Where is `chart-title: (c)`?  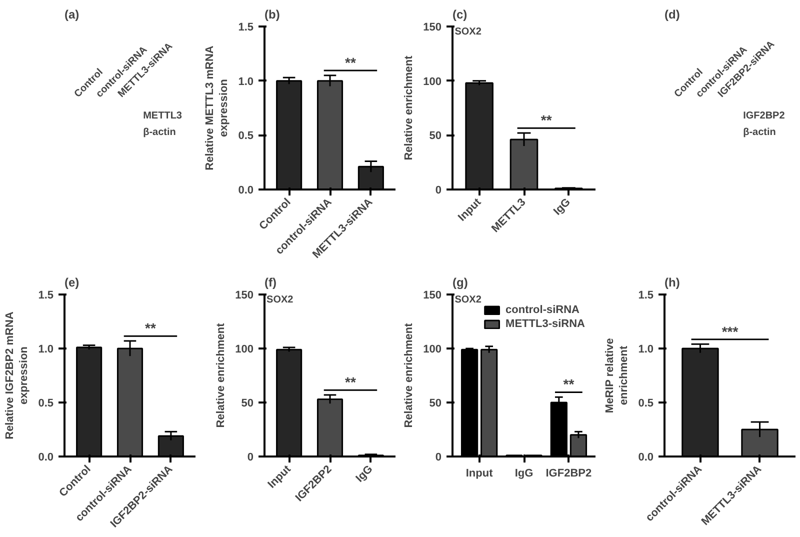 chart-title: (c) is located at coordinates (460, 15).